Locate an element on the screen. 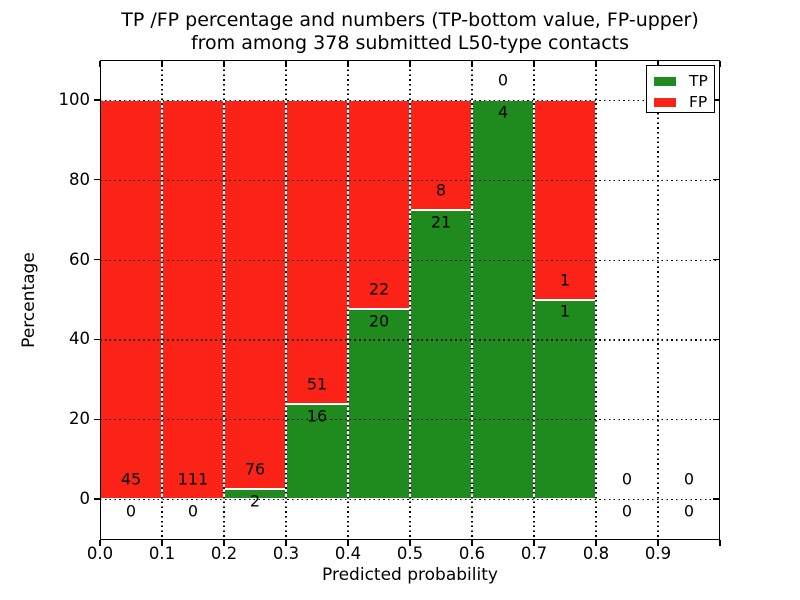  legend-entry-tp: TP is located at coordinates (684, 81).